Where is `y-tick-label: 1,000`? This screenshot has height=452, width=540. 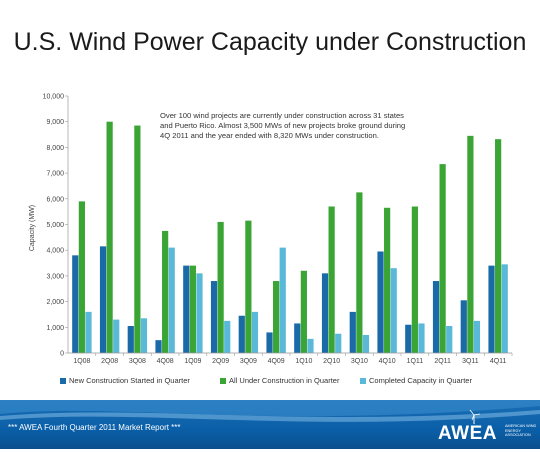 y-tick-label: 1,000 is located at coordinates (55, 328).